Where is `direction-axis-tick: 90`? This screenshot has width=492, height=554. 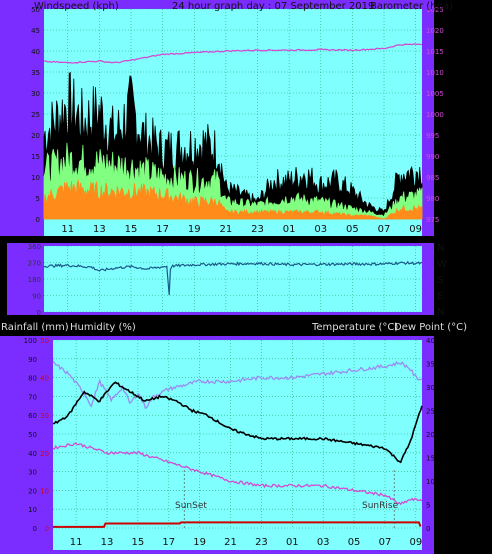 direction-axis-tick: 90 is located at coordinates (36, 297).